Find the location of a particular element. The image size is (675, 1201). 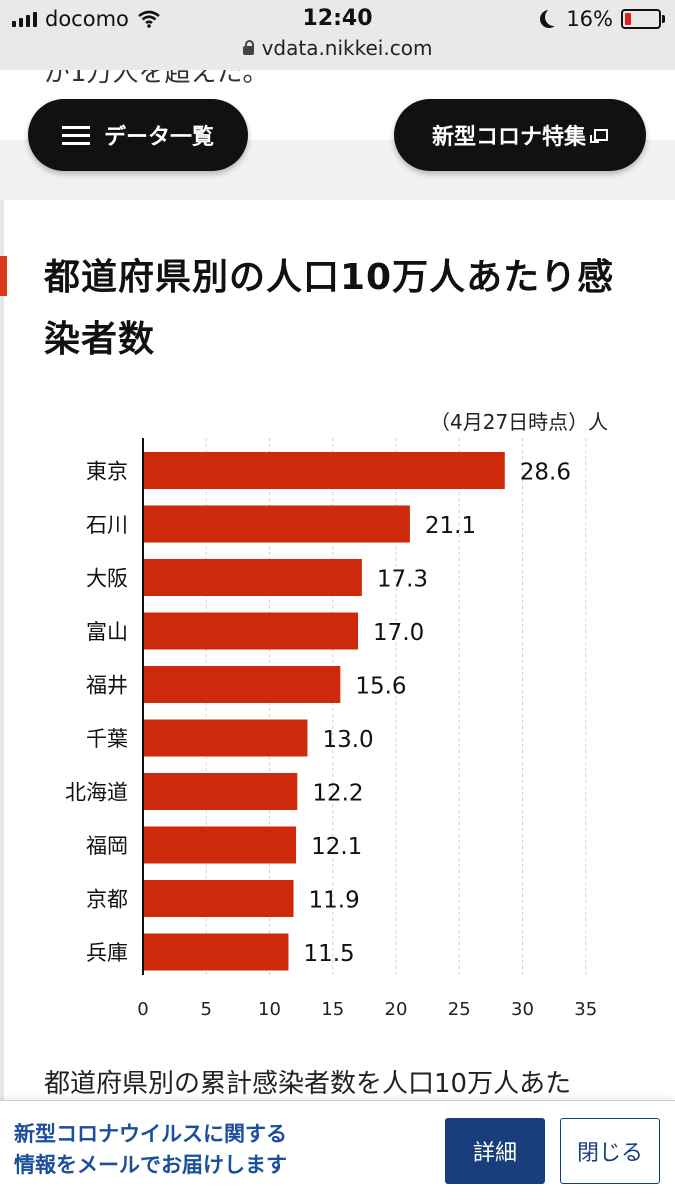

clock: 12:40 is located at coordinates (337, 18).